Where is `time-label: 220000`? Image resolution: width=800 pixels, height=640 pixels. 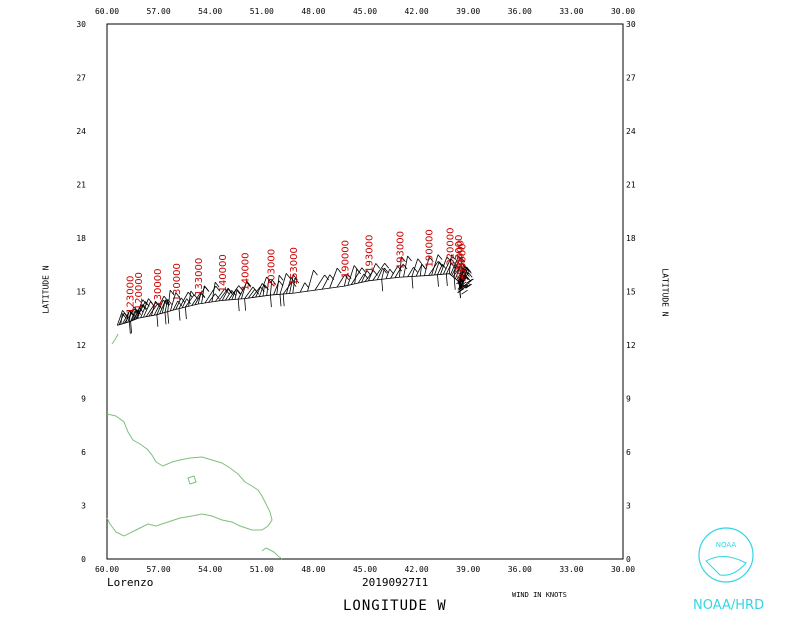 time-label: 220000 is located at coordinates (450, 246).